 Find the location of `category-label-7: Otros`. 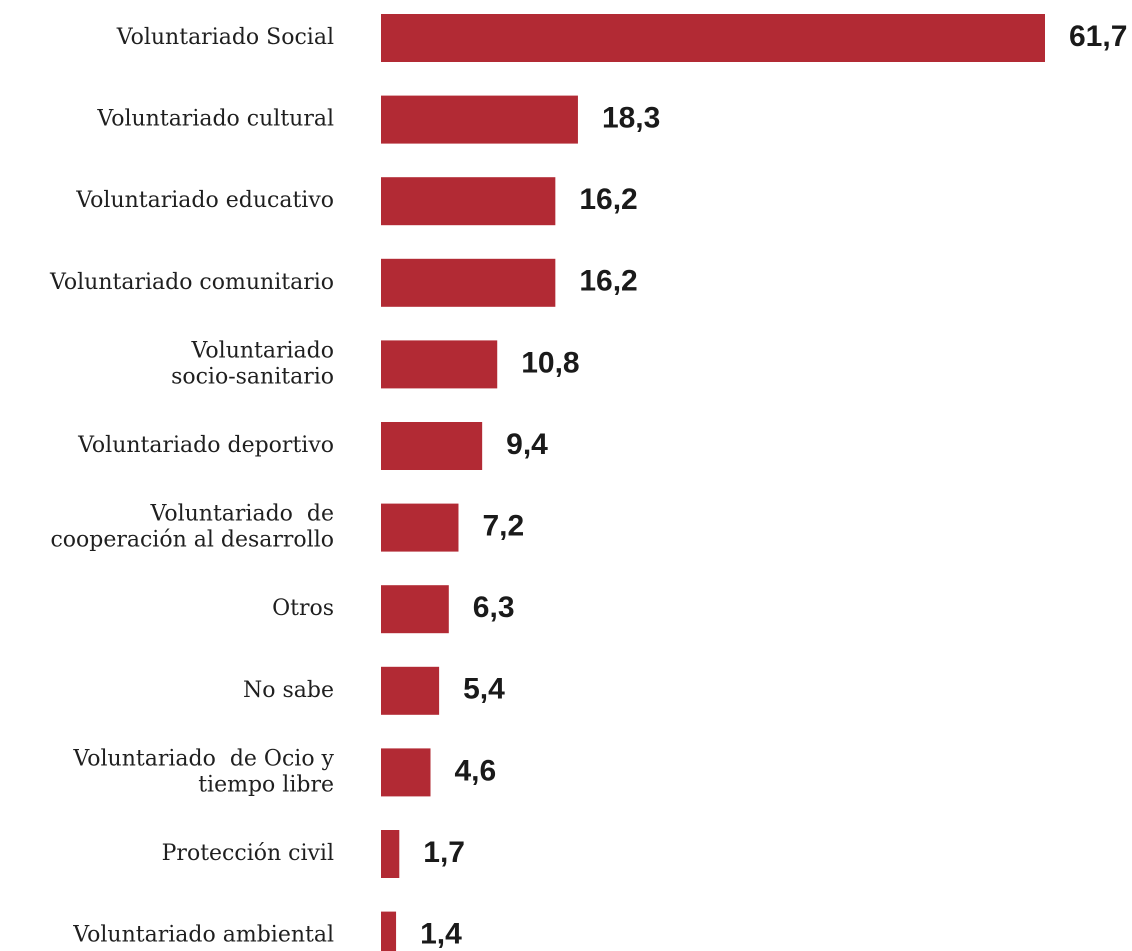

category-label-7: Otros is located at coordinates (303, 608).